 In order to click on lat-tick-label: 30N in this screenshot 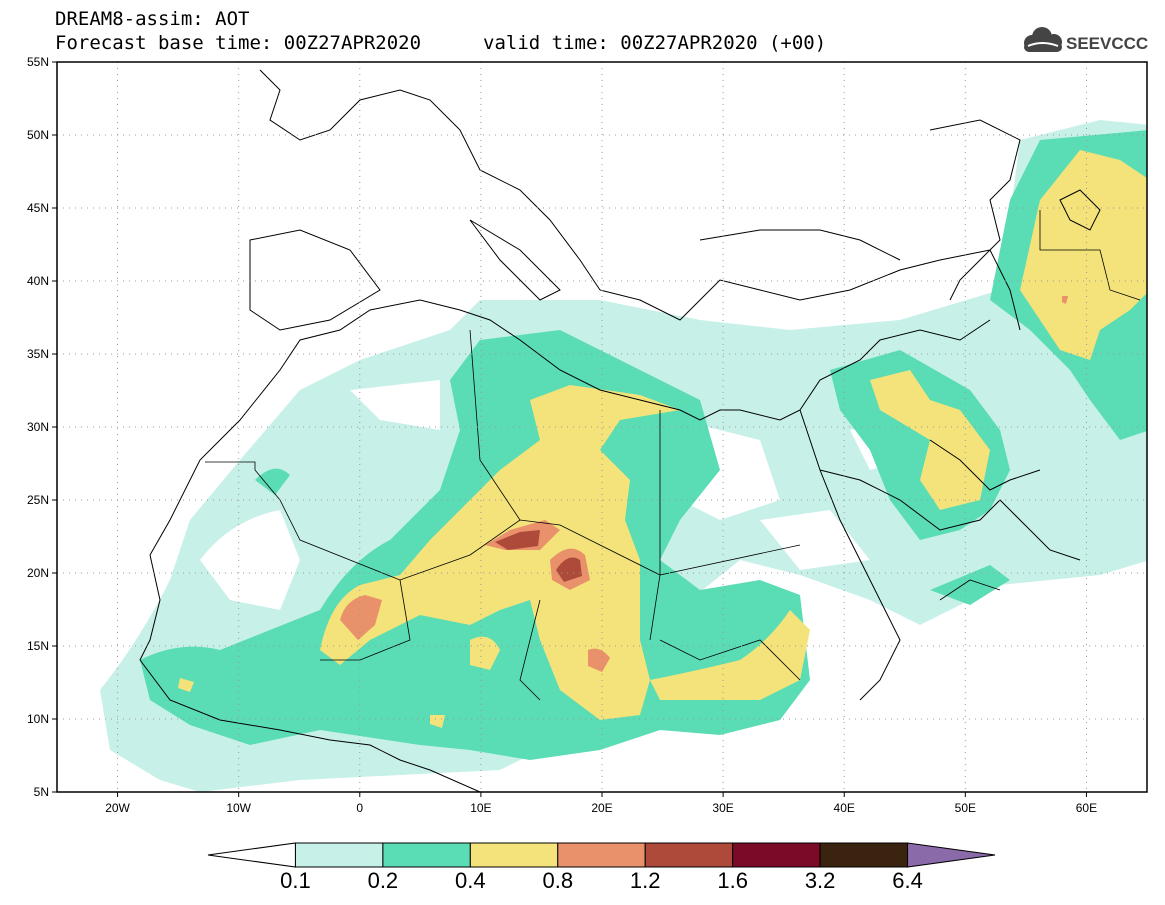, I will do `click(38, 427)`.